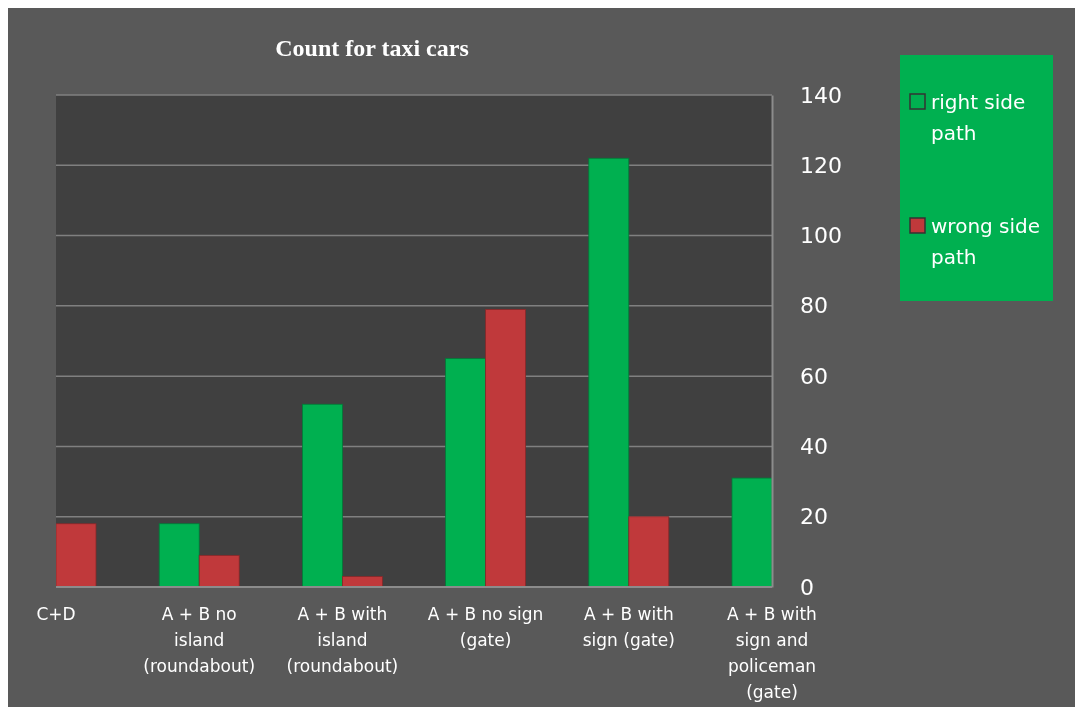 The height and width of the screenshot is (715, 1083). What do you see at coordinates (485, 627) in the screenshot?
I see `x-tick-label: A + B no sign (gate)` at bounding box center [485, 627].